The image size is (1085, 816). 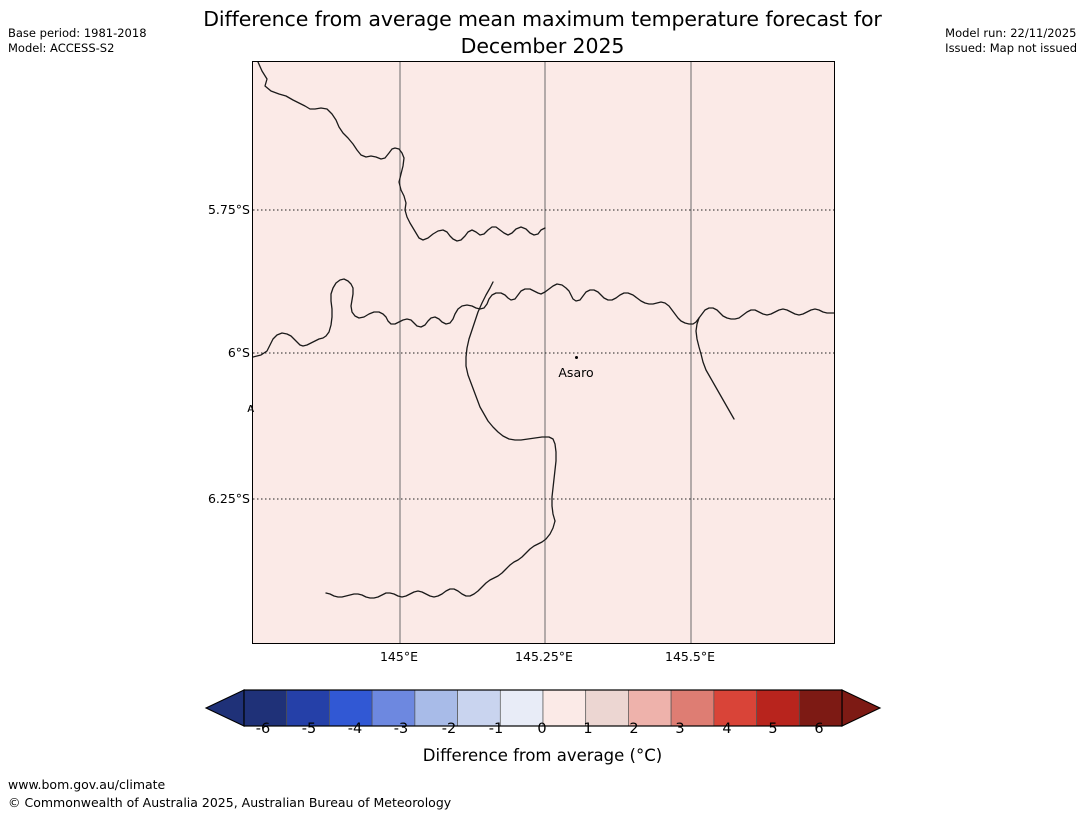 What do you see at coordinates (77, 33) in the screenshot?
I see `base-period-text: Base period: 1981-2018` at bounding box center [77, 33].